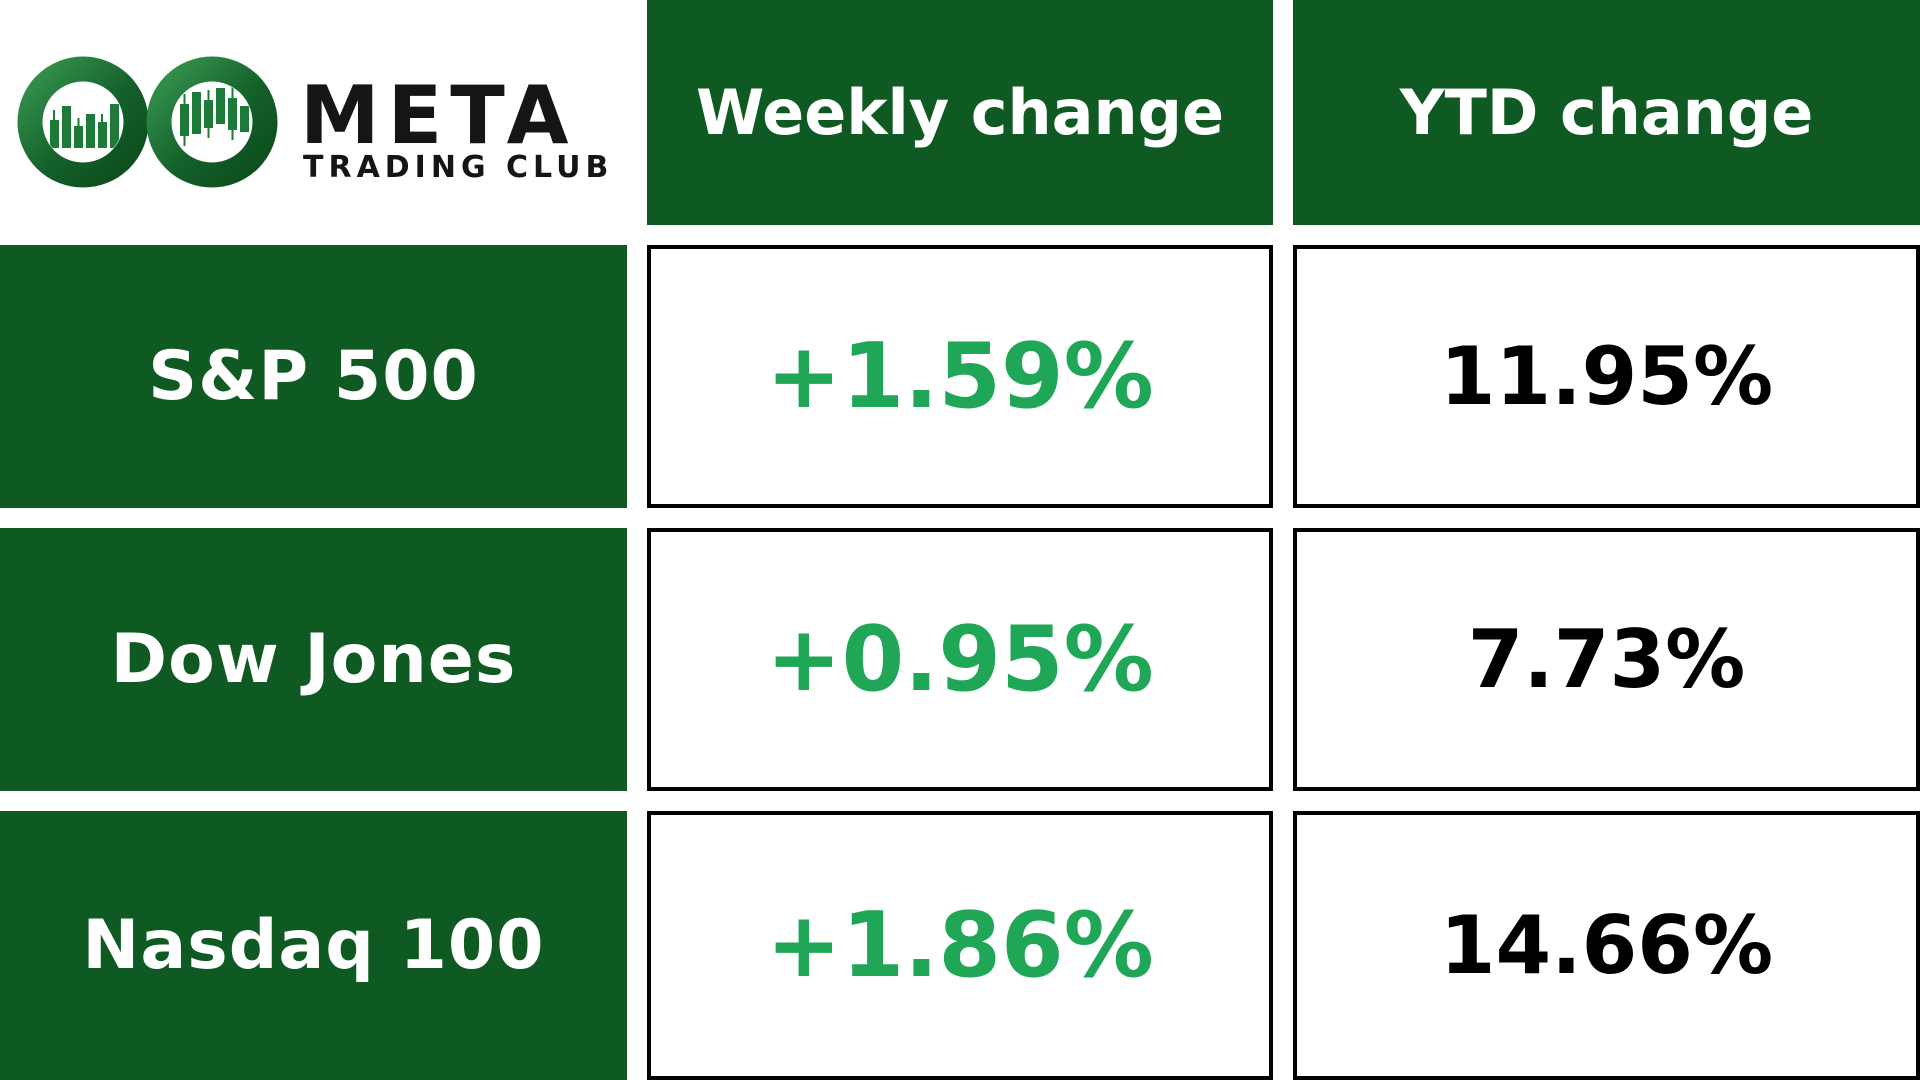 The width and height of the screenshot is (1920, 1080). What do you see at coordinates (84, 126) in the screenshot?
I see `logo-left-bars` at bounding box center [84, 126].